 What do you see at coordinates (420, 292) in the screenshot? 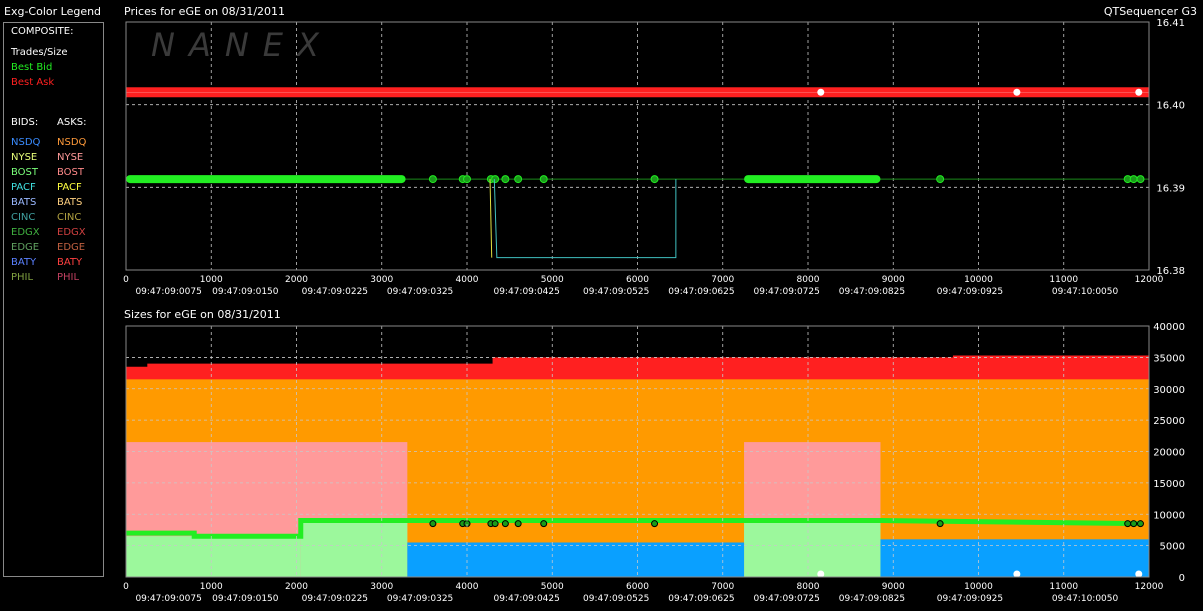
I see `price-time-label: 09:47:09:0325` at bounding box center [420, 292].